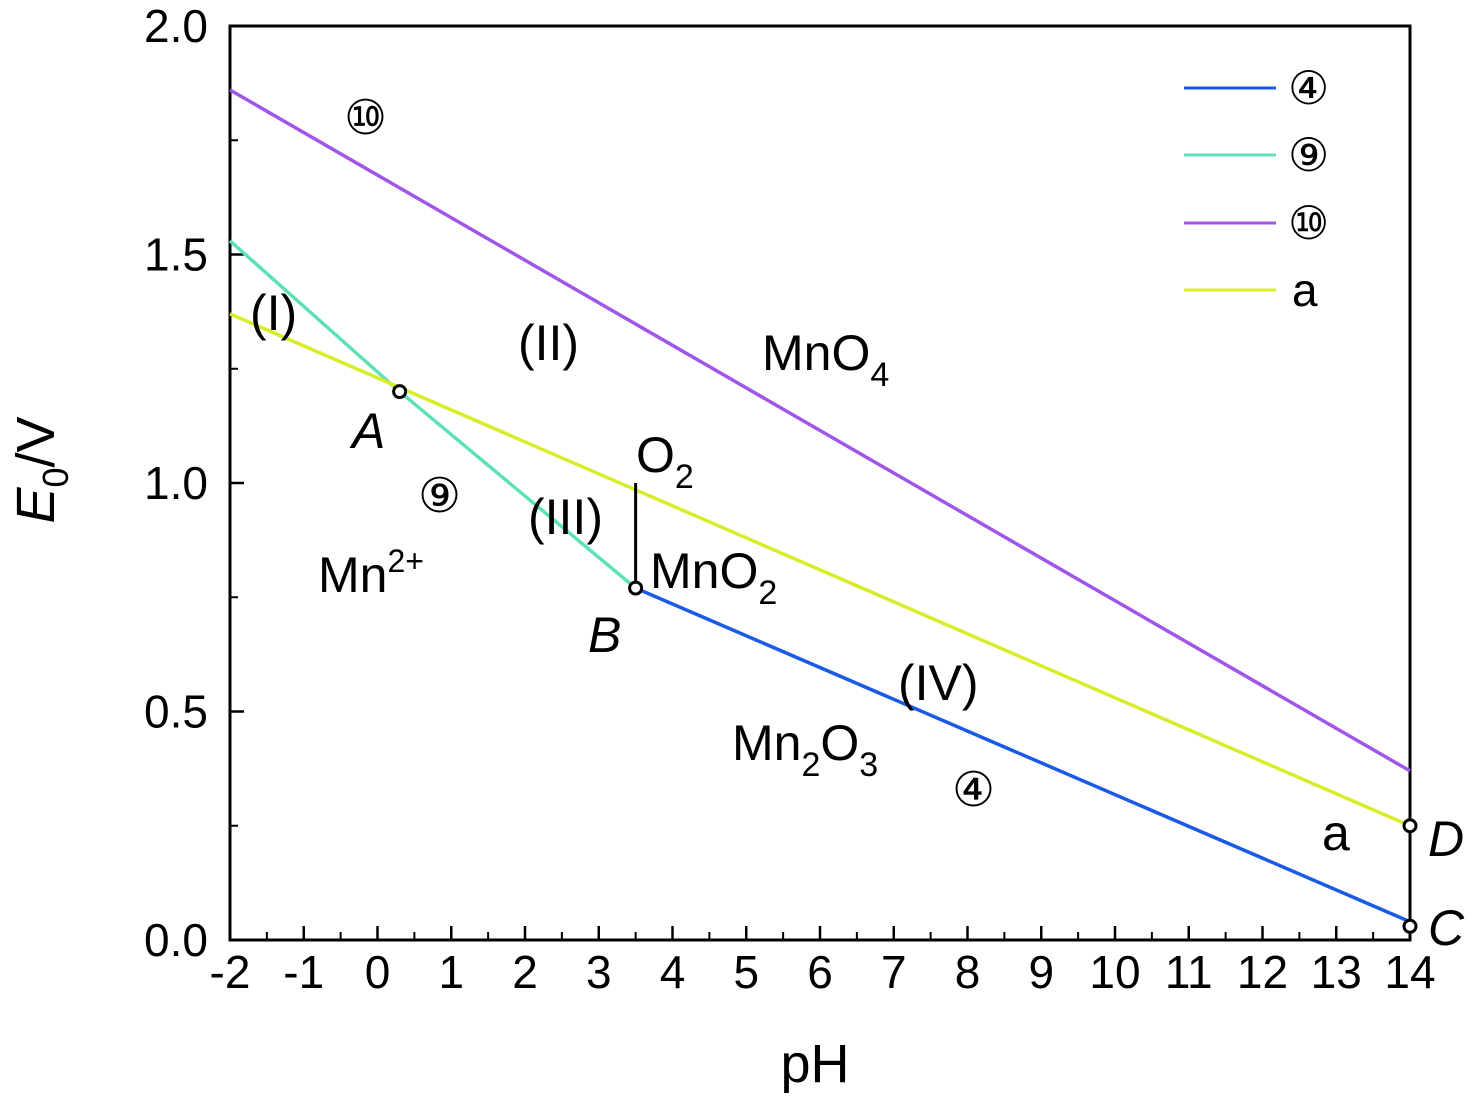 The image size is (1482, 1098). What do you see at coordinates (525, 972) in the screenshot?
I see `x-tick-label: 2` at bounding box center [525, 972].